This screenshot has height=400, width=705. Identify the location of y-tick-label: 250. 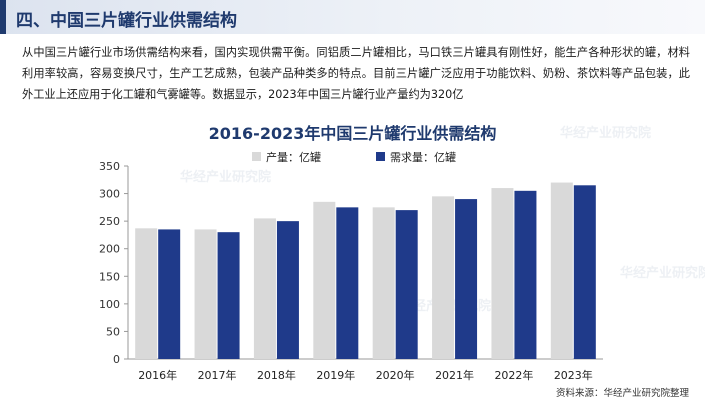
(109, 221).